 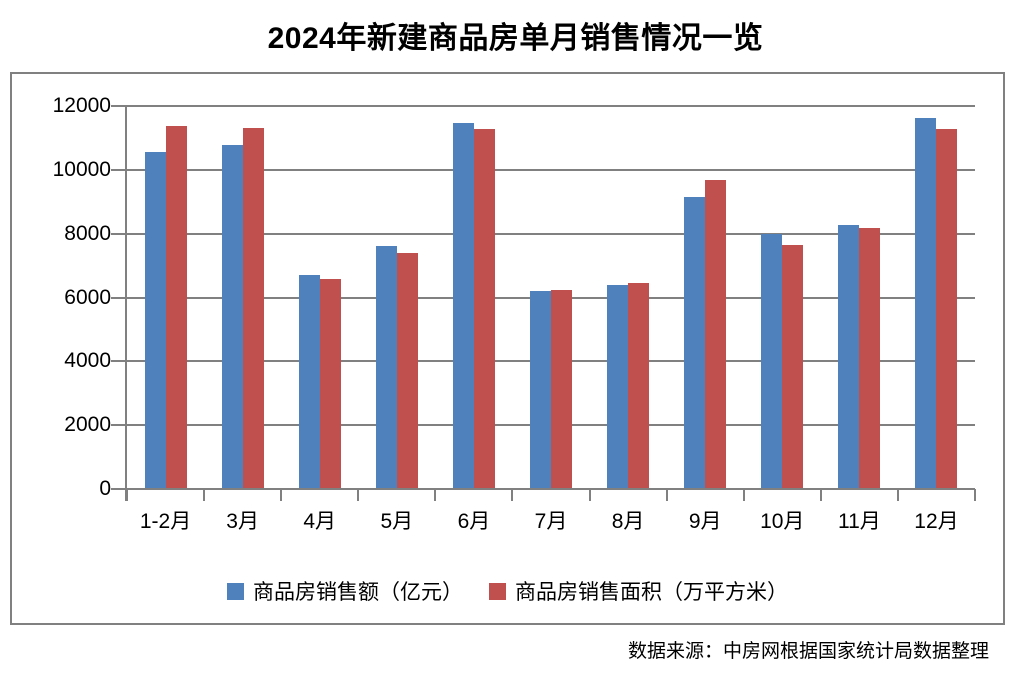 I want to click on y-axis-label-12000: 12000, so click(x=81, y=105).